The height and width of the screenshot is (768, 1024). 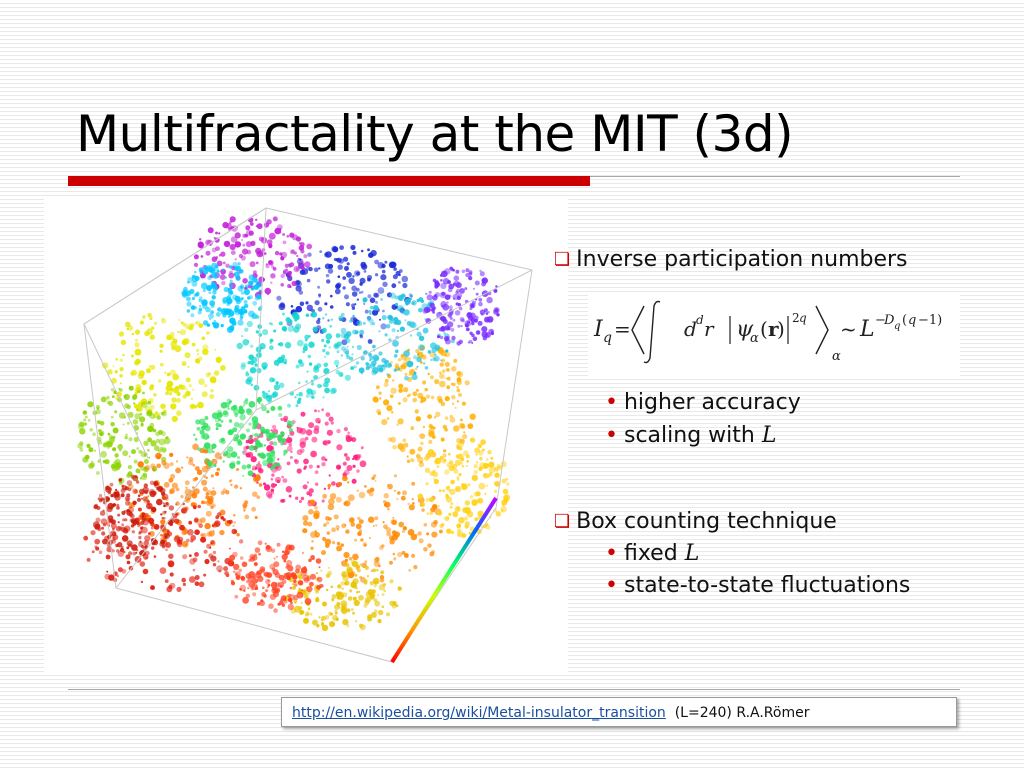 I want to click on title-underline-accent, so click(x=329, y=181).